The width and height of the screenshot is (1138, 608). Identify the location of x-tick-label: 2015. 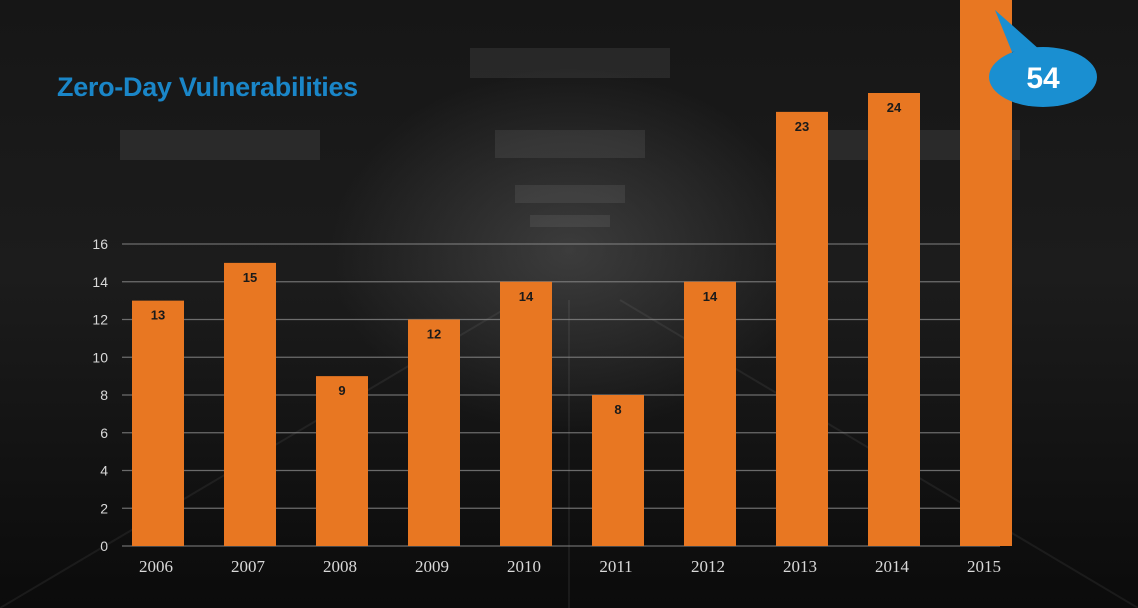
(984, 566).